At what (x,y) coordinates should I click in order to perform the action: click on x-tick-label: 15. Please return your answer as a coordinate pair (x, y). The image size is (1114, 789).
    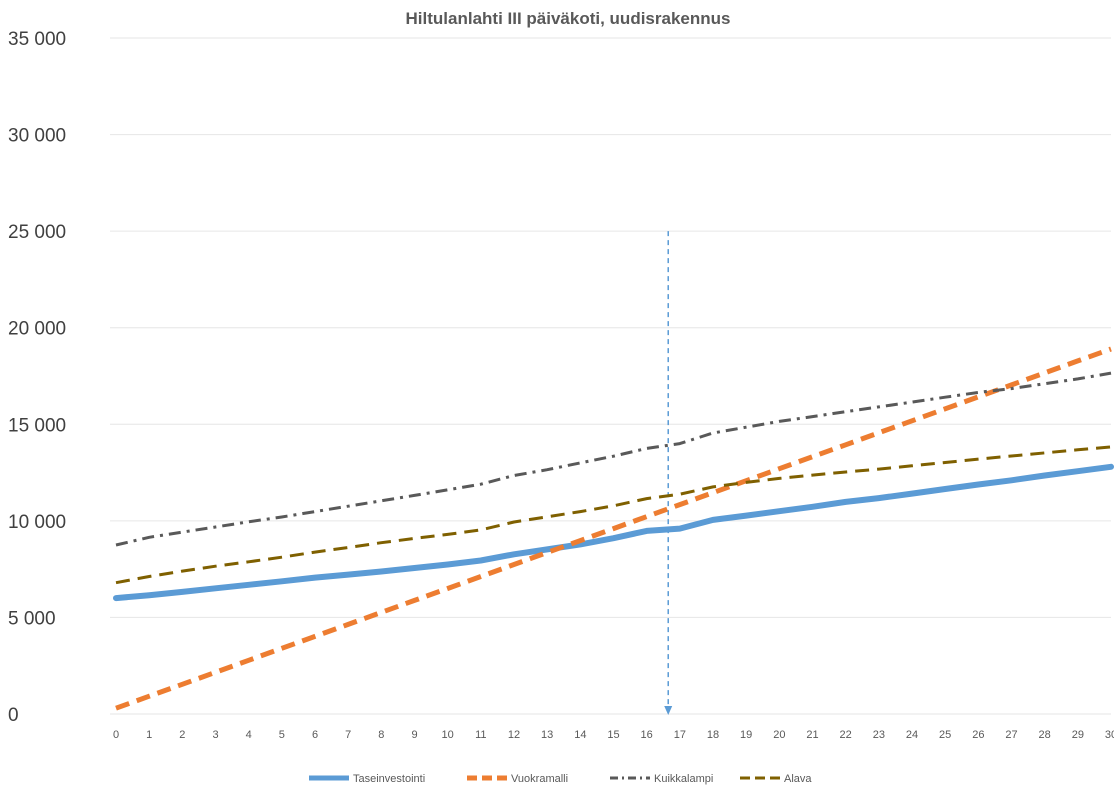
    Looking at the image, I should click on (613, 735).